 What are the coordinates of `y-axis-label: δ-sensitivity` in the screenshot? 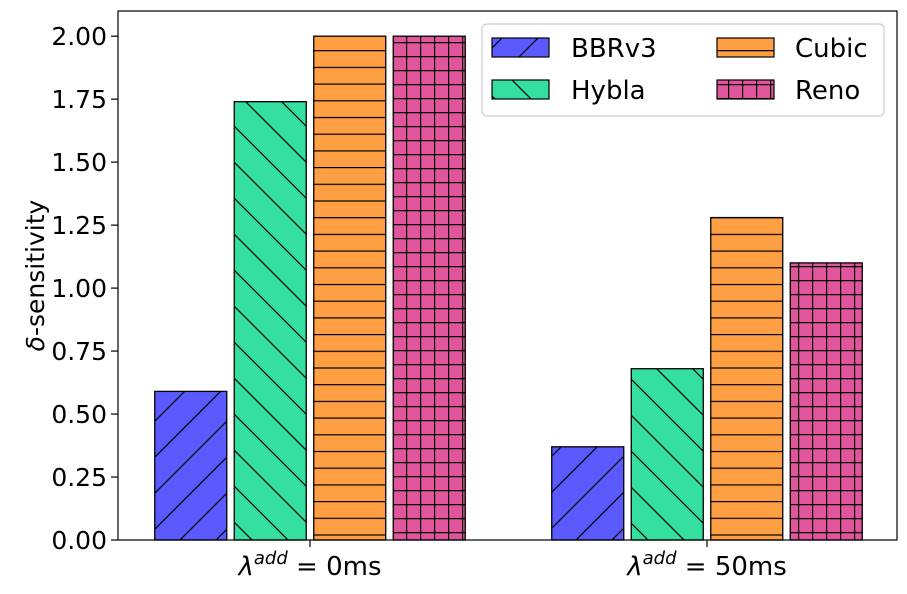 It's located at (35, 275).